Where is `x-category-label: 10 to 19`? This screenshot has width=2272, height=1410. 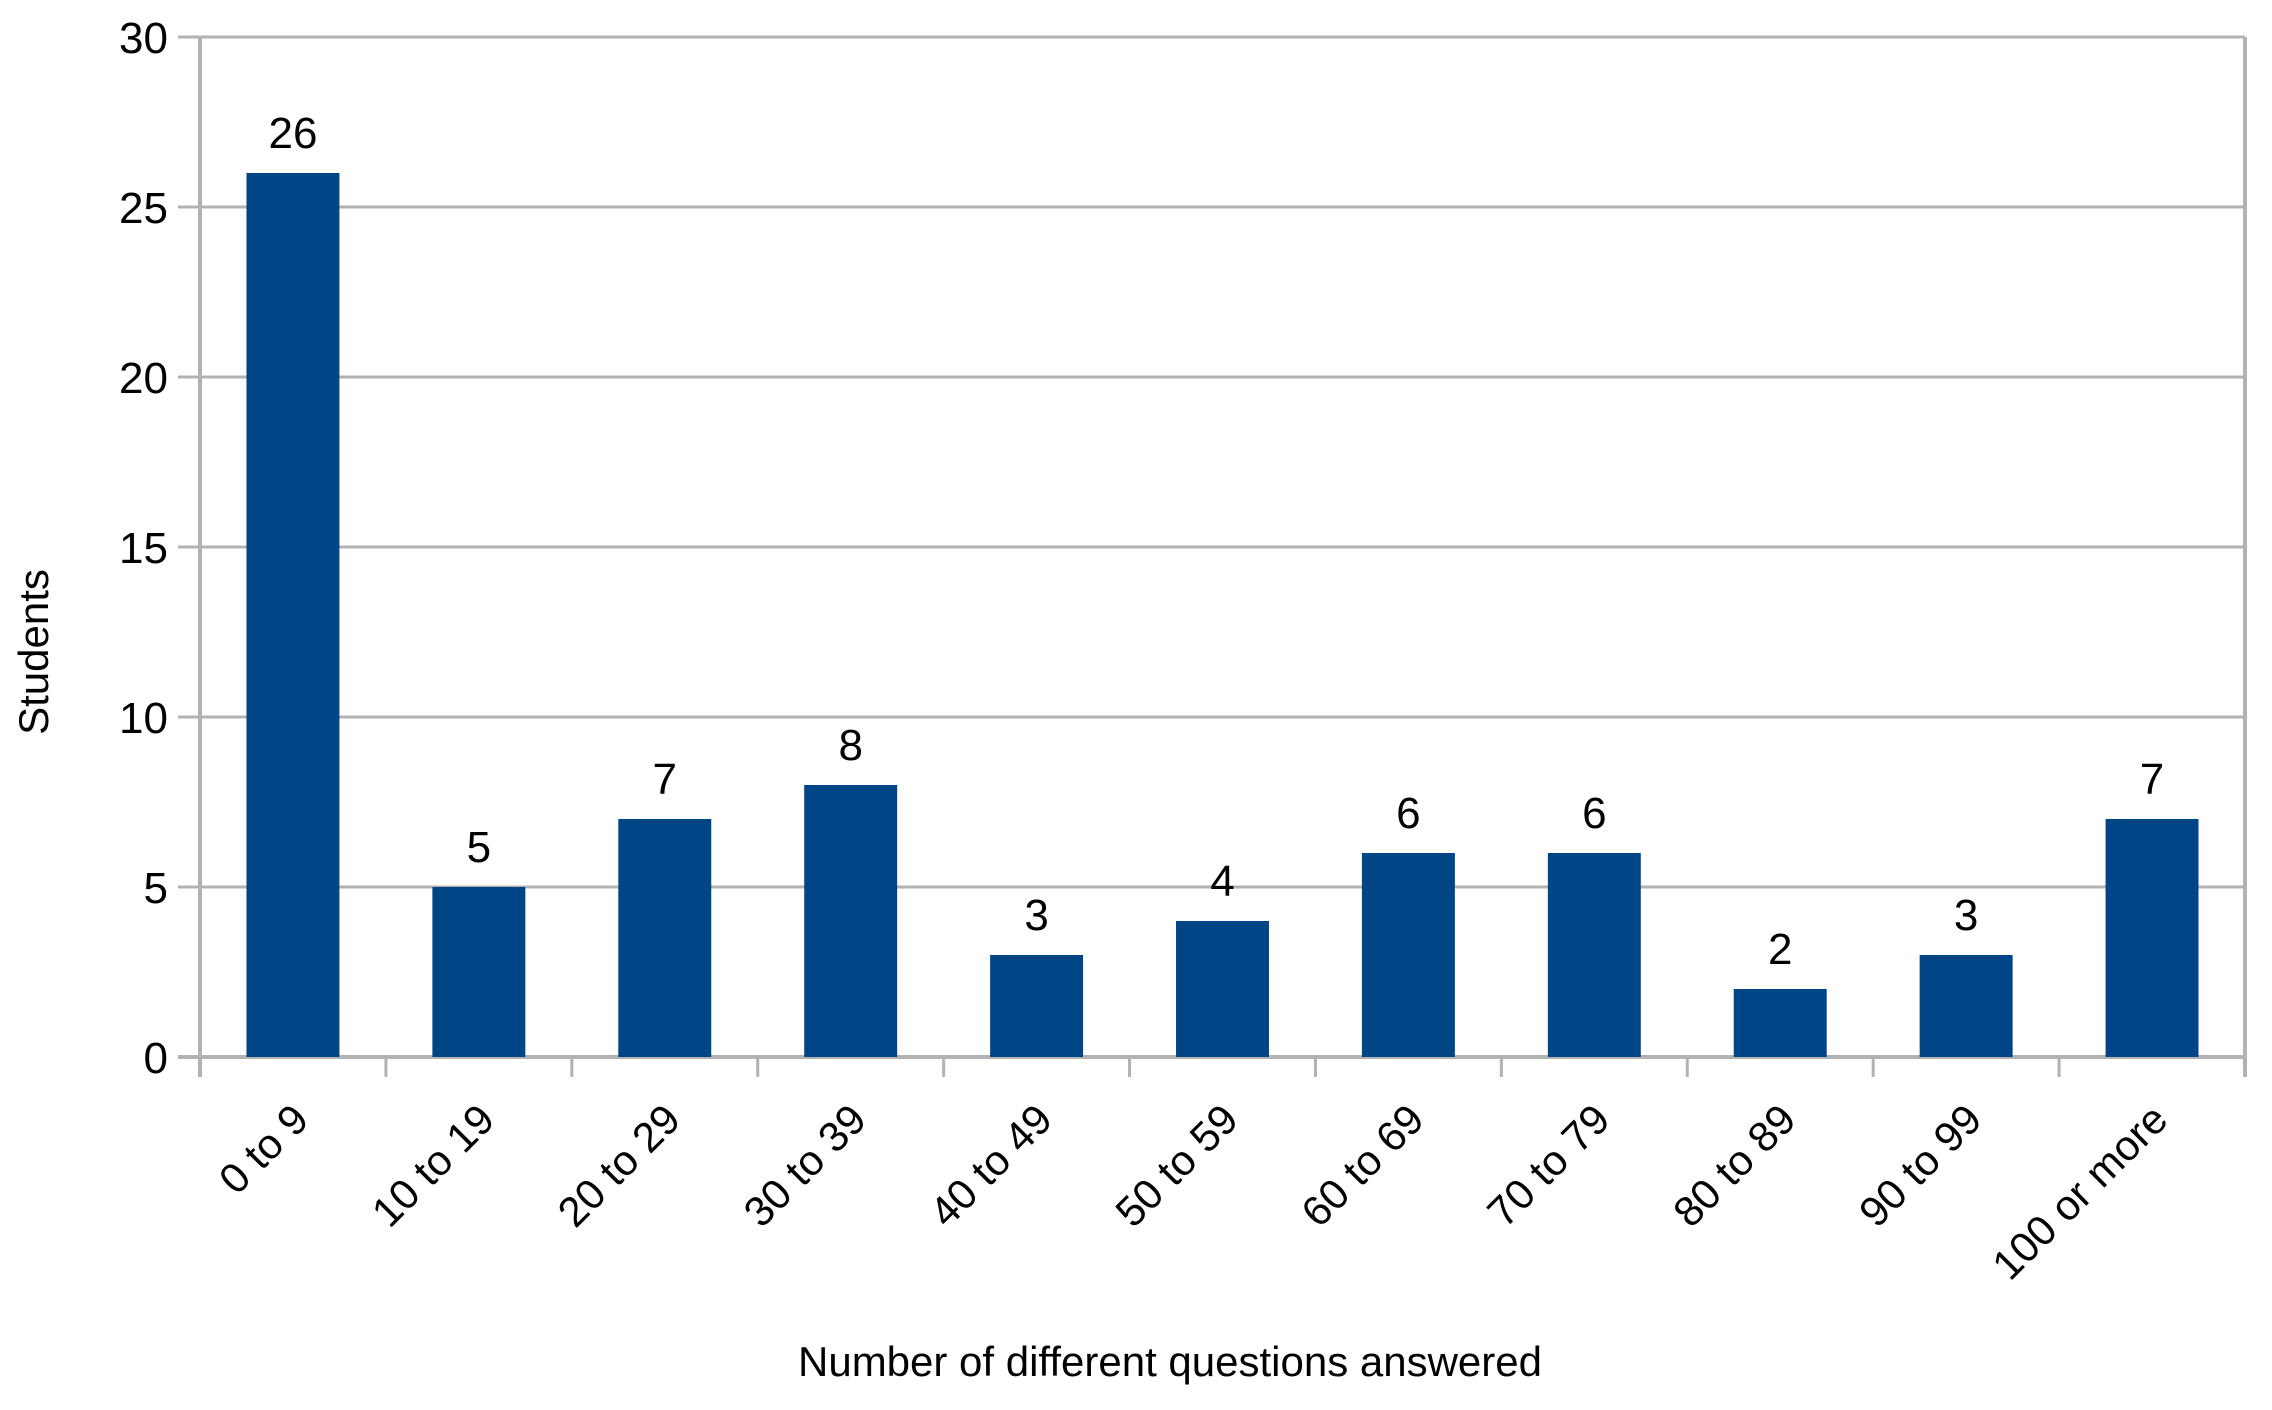
x-category-label: 10 to 19 is located at coordinates (433, 1165).